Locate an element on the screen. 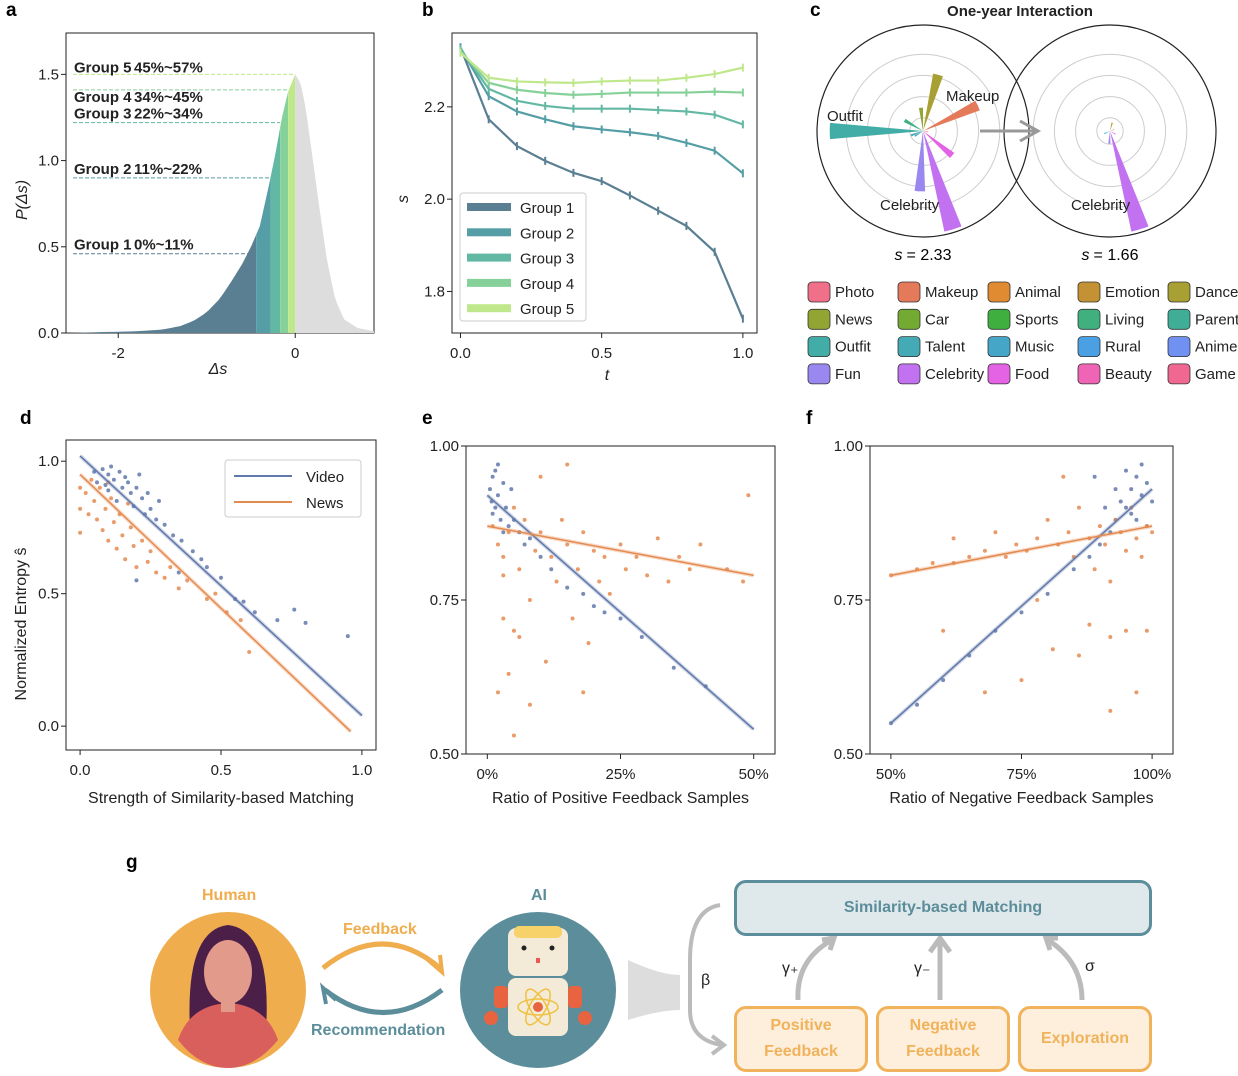  x-tick-label: 0.5 is located at coordinates (601, 353).